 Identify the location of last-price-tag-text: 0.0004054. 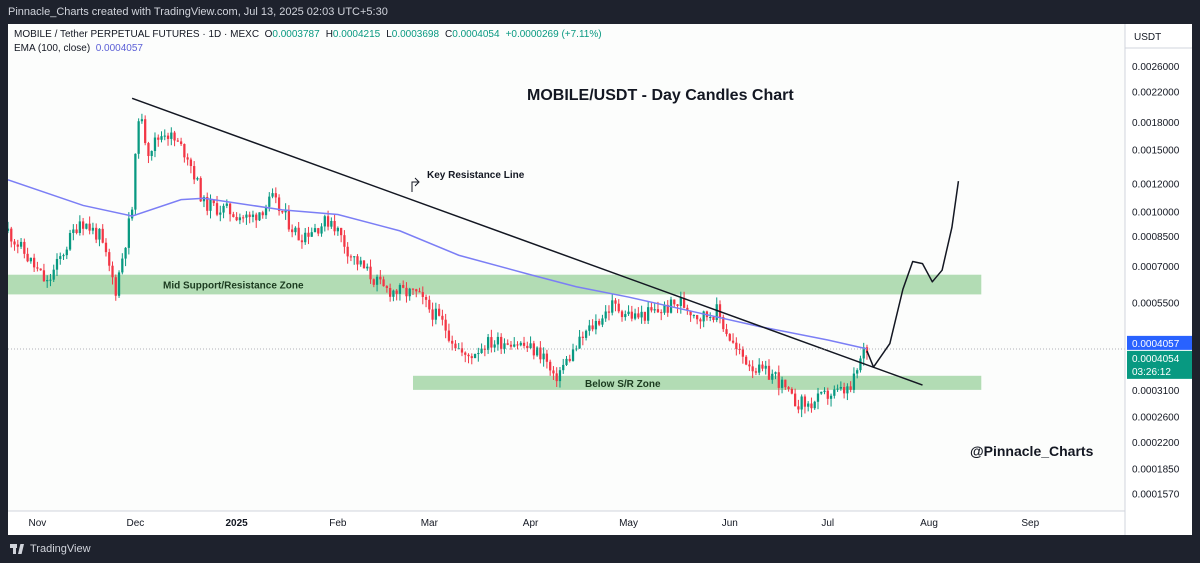
(1156, 359).